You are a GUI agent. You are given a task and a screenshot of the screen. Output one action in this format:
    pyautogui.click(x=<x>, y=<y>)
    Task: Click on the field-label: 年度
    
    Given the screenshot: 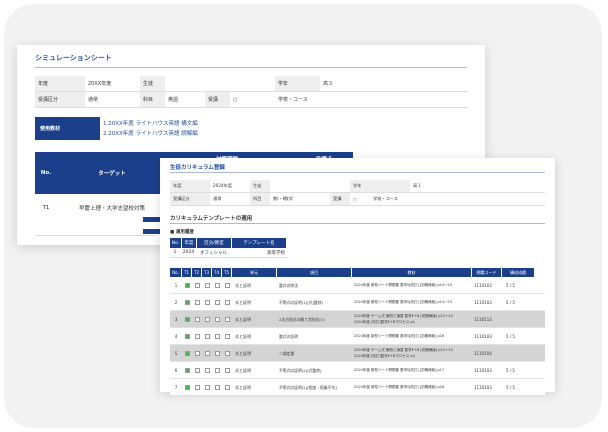 What is the action you would take?
    pyautogui.click(x=60, y=84)
    